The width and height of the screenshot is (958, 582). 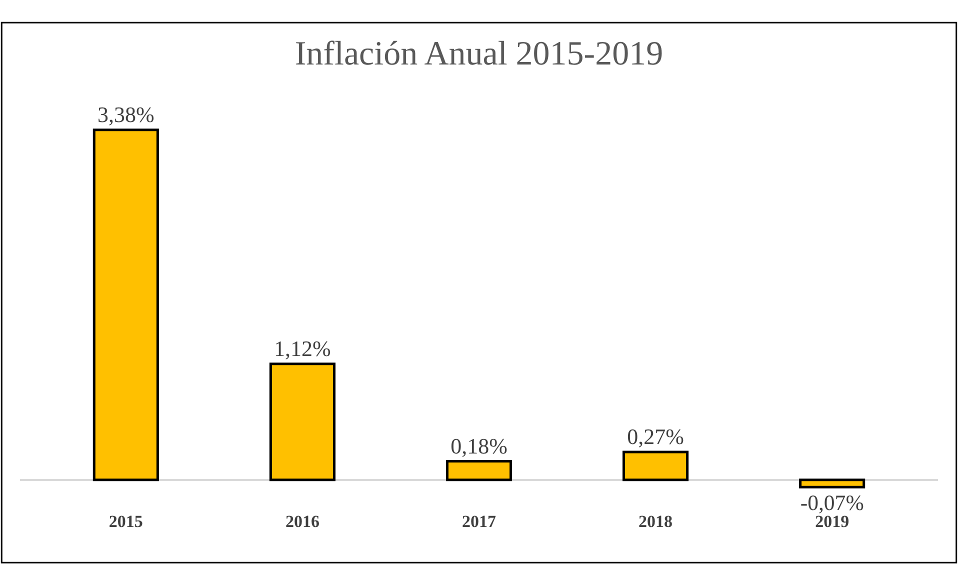 I want to click on data-label: 1,12%, so click(x=302, y=348).